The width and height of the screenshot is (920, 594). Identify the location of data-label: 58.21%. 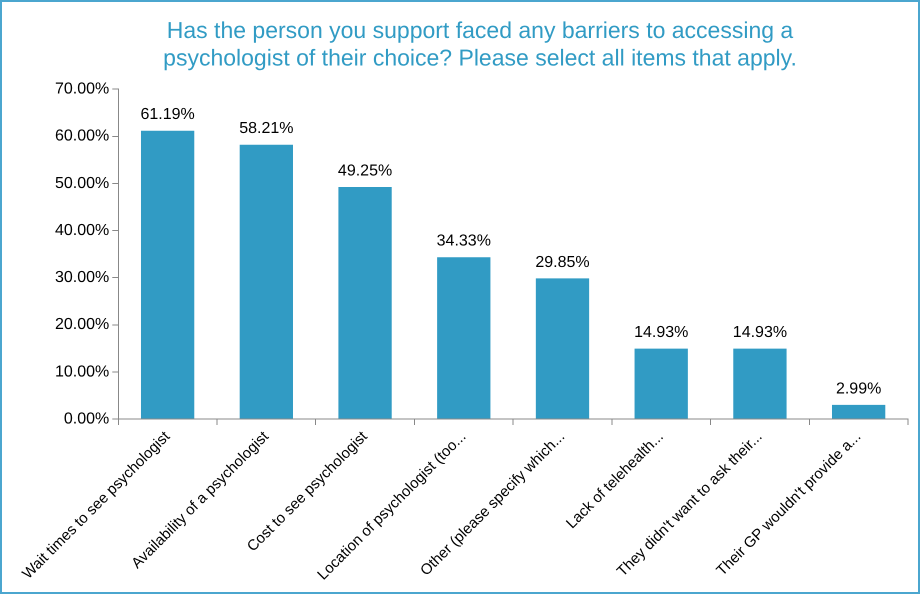
(266, 129).